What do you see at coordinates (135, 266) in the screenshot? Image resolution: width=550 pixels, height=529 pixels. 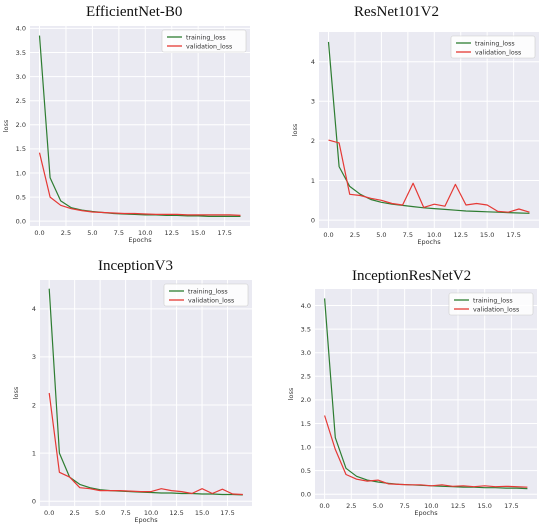 I see `chart-title-2: InceptionV3` at bounding box center [135, 266].